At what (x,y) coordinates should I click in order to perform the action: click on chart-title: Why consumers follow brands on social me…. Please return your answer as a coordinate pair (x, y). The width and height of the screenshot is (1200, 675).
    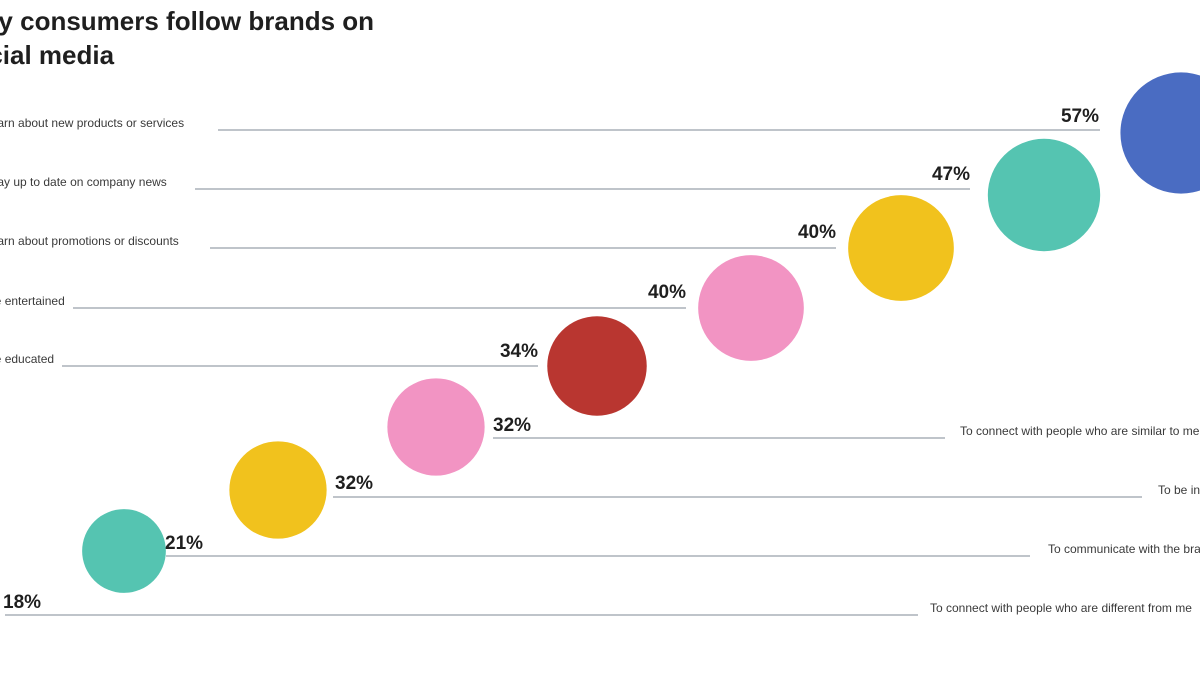
    Looking at the image, I should click on (187, 38).